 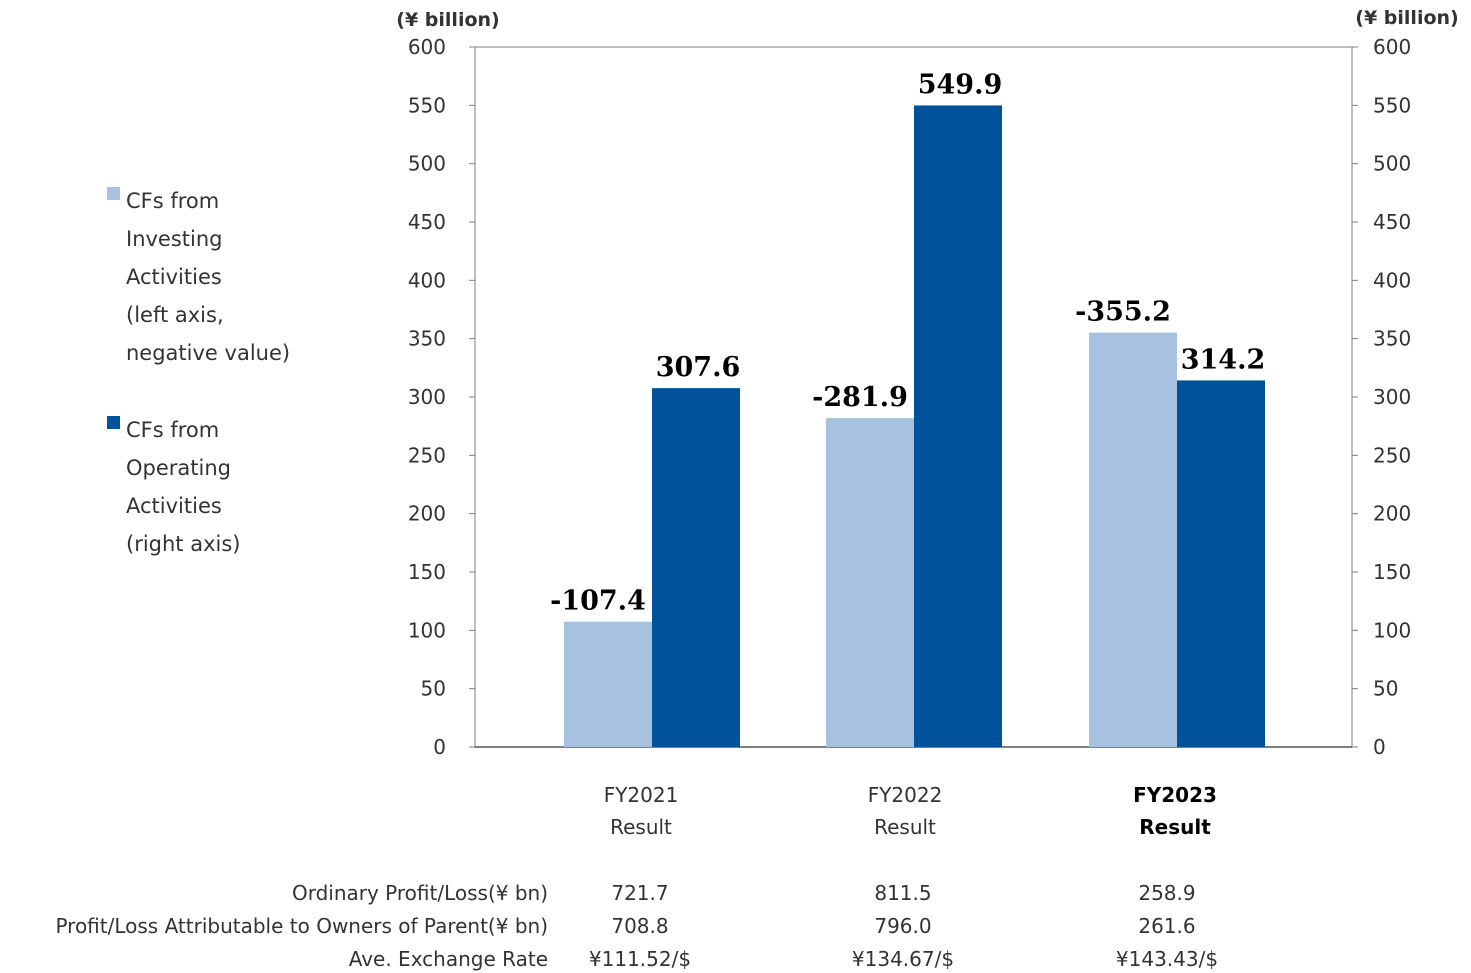 What do you see at coordinates (427, 222) in the screenshot?
I see `left-tick-label: 450` at bounding box center [427, 222].